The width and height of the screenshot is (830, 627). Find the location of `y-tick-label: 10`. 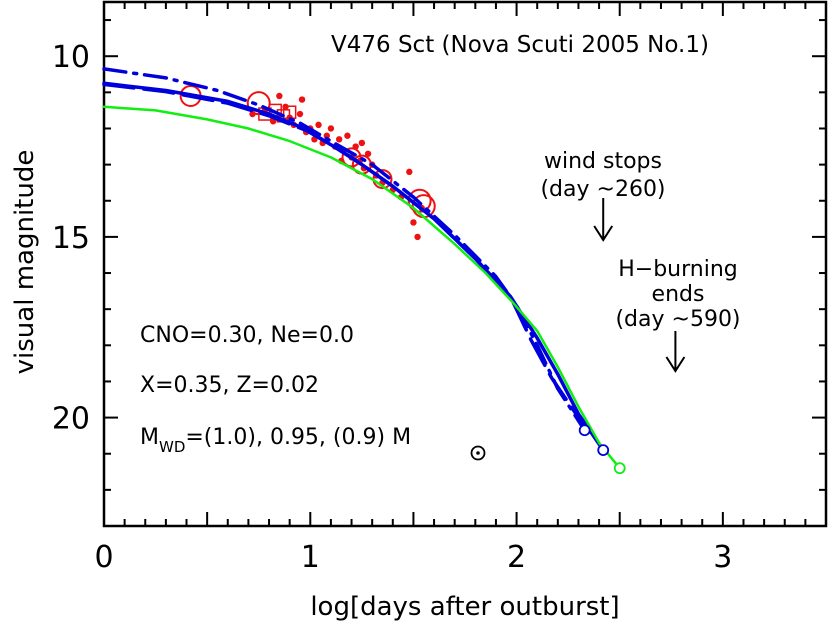

y-tick-label: 10 is located at coordinates (71, 57).